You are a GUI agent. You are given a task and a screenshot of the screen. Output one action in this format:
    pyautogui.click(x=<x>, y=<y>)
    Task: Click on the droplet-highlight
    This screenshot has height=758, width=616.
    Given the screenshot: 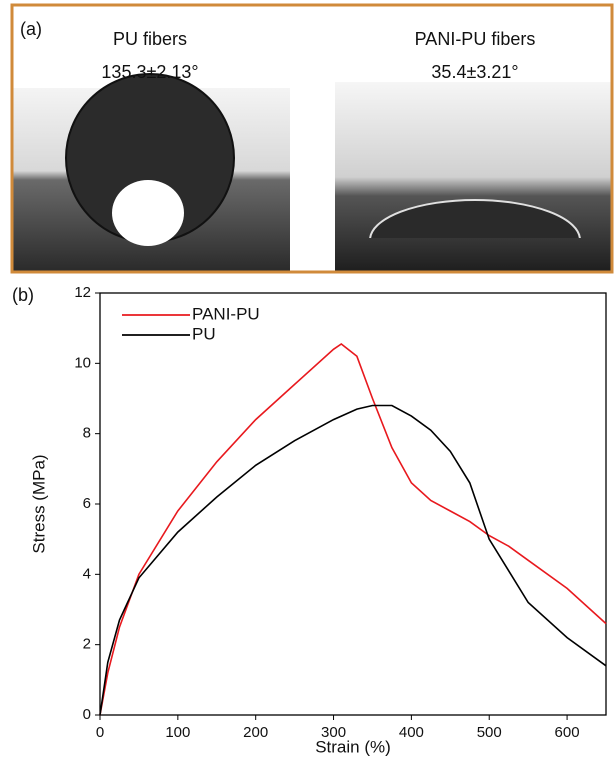 What is the action you would take?
    pyautogui.click(x=148, y=213)
    